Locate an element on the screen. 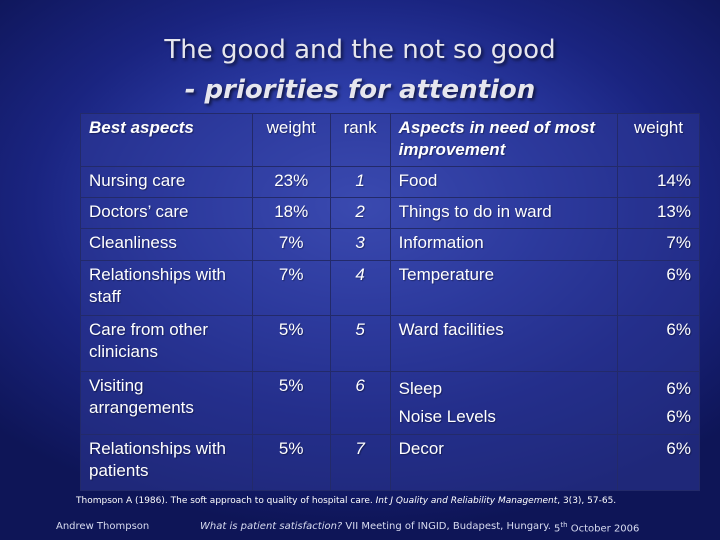  footer-talk-title: What is patient satisfaction? is located at coordinates (271, 526).